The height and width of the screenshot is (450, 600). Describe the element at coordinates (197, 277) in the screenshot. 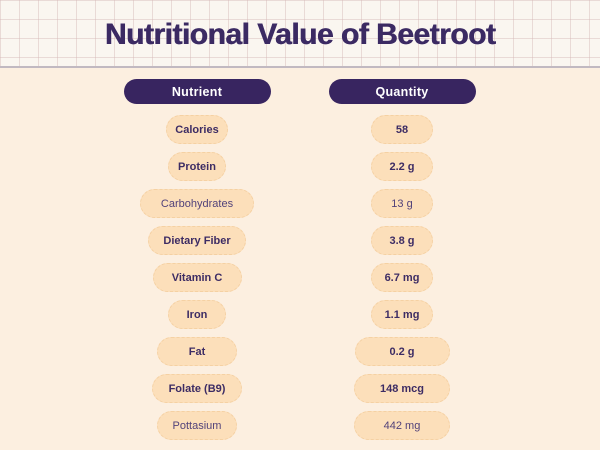

I see `nutrient-pill: Vitamin C` at that location.